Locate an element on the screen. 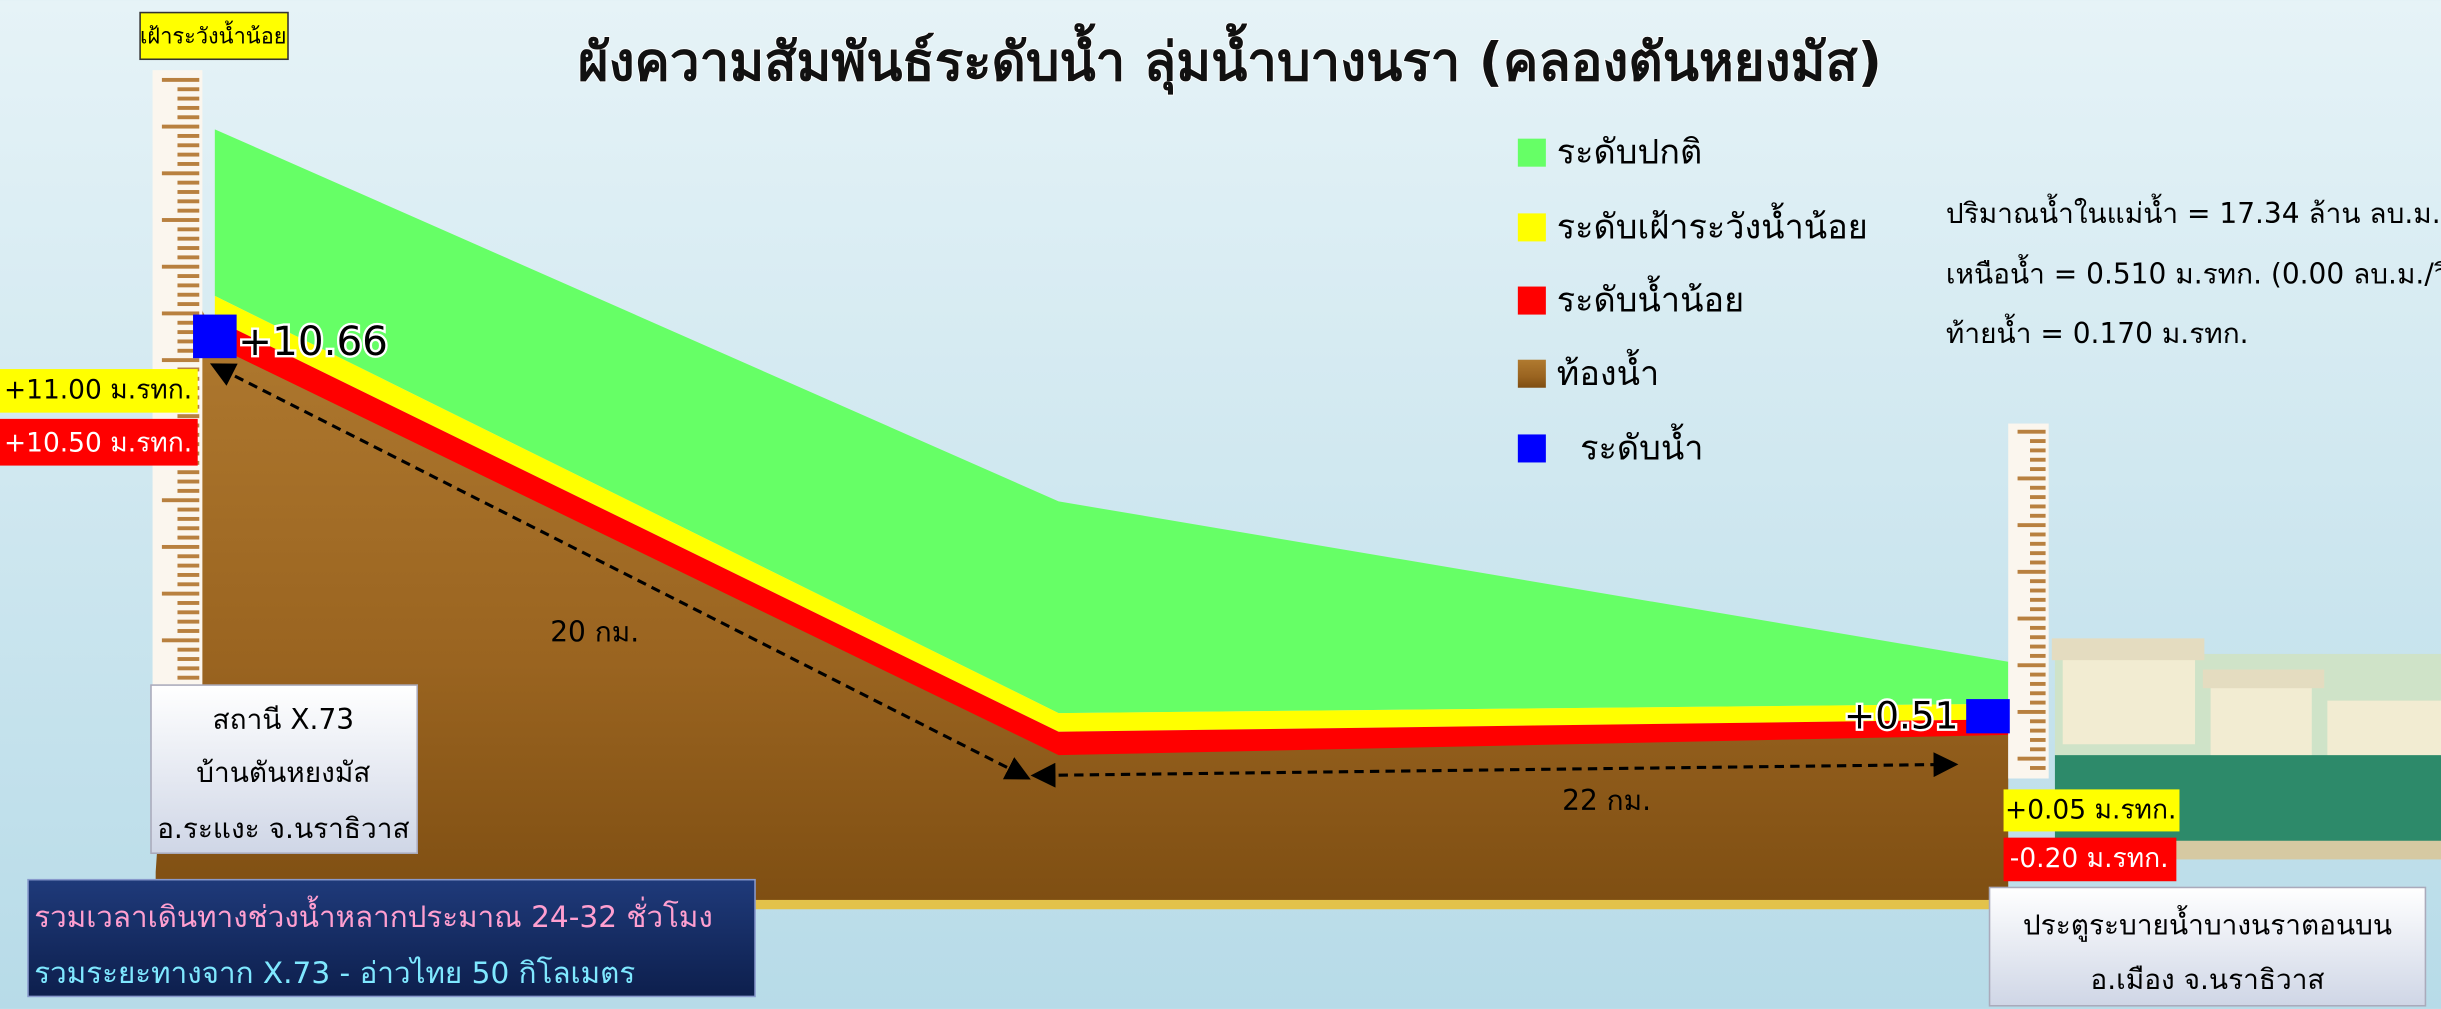  legend-label: ระดับเฝ้าระวังน้ำน้อย is located at coordinates (1712, 224).